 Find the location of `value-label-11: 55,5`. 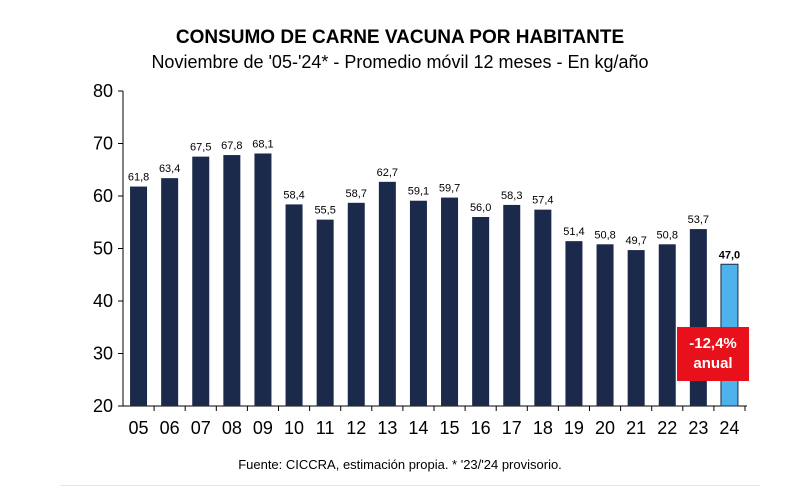

value-label-11: 55,5 is located at coordinates (324, 211).